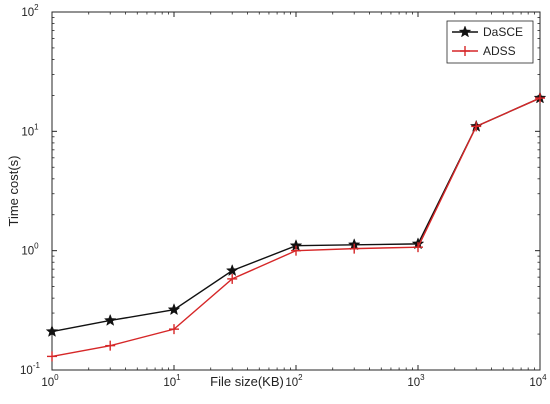 Image resolution: width=550 pixels, height=404 pixels. I want to click on legend-entry: DaSCE, so click(487, 32).